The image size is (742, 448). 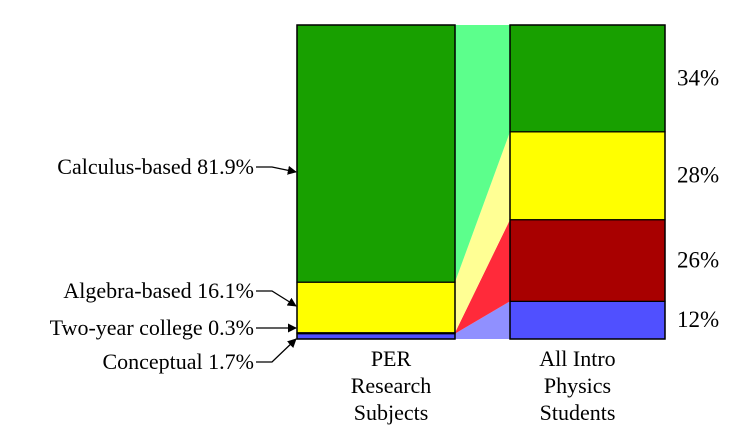 What do you see at coordinates (698, 77) in the screenshot?
I see `right-label-calculus-based: 34%` at bounding box center [698, 77].